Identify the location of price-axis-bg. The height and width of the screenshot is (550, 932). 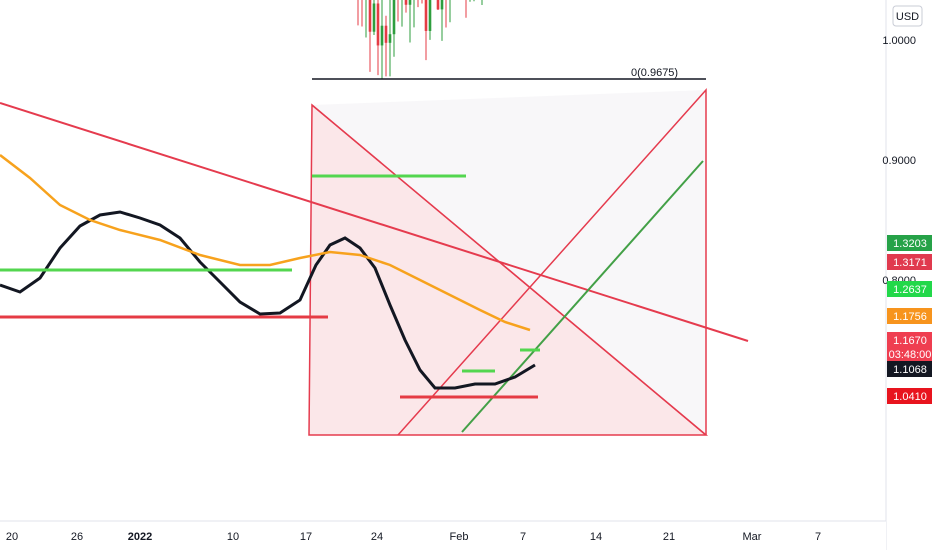
(909, 275).